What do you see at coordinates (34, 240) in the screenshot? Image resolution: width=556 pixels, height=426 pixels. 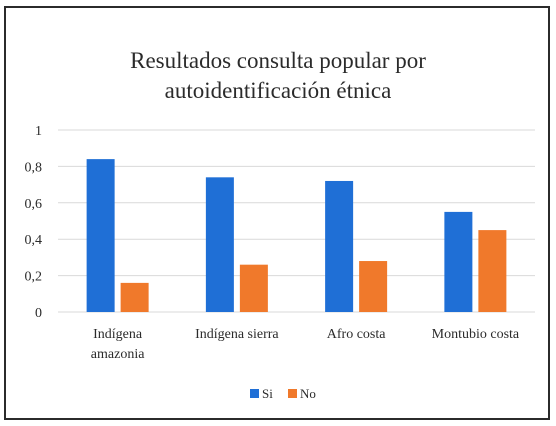 I see `y-tick-label: 0,4` at bounding box center [34, 240].